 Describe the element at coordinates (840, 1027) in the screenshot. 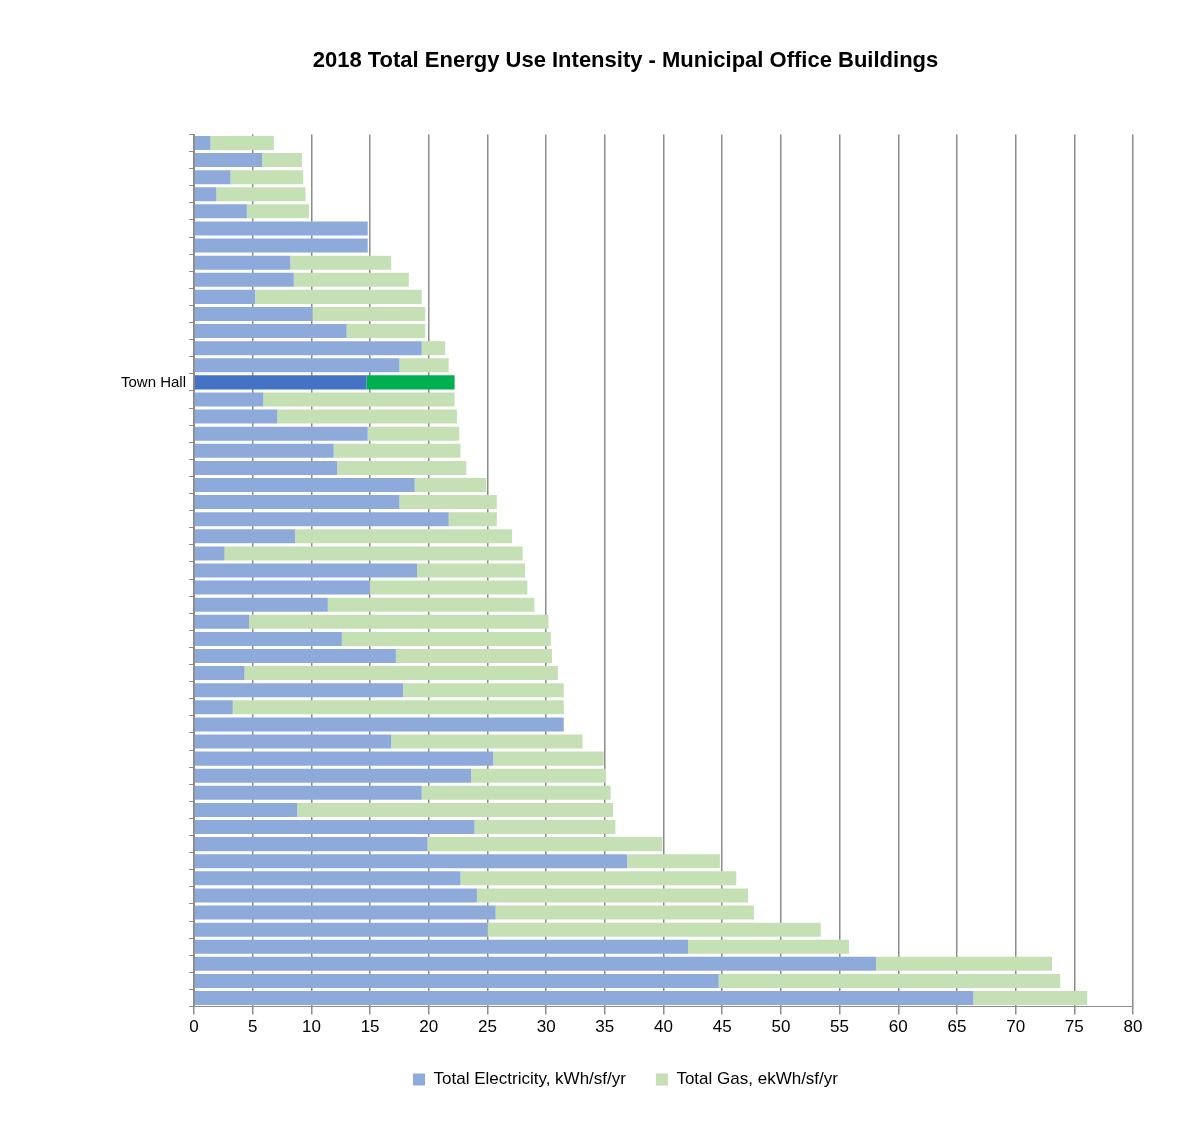

I see `x-tick-label: 55` at that location.